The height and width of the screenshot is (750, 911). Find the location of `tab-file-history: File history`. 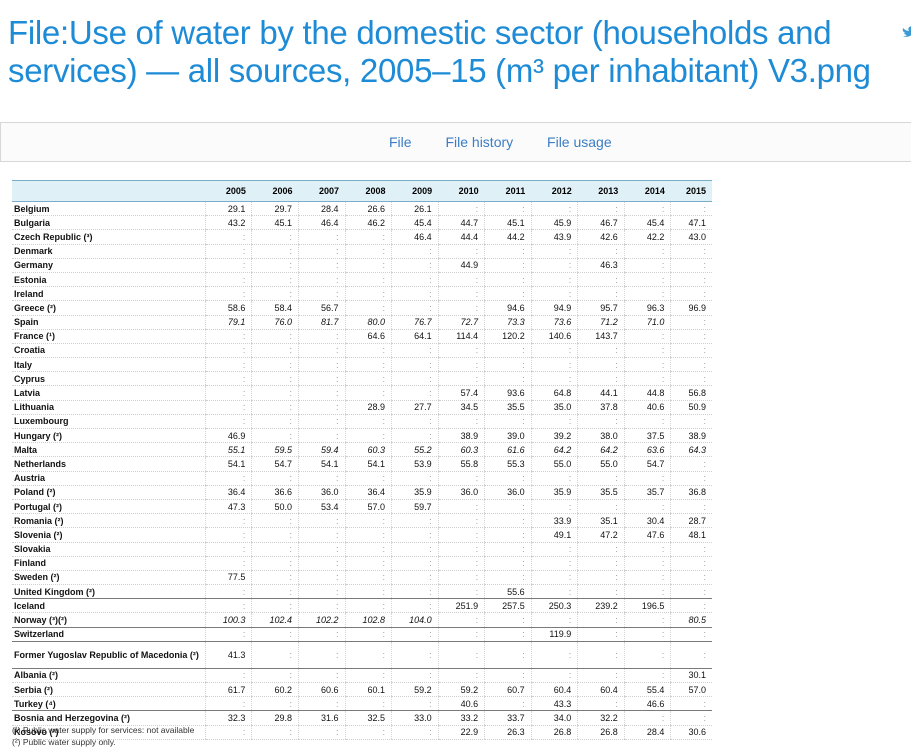

tab-file-history: File history is located at coordinates (479, 142).